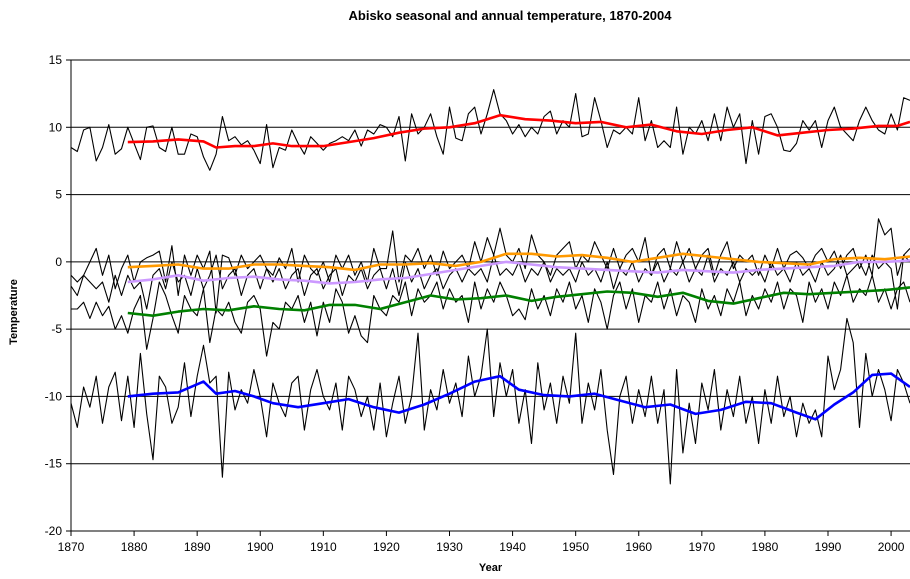  I want to click on x-axis-label: Year, so click(490, 568).